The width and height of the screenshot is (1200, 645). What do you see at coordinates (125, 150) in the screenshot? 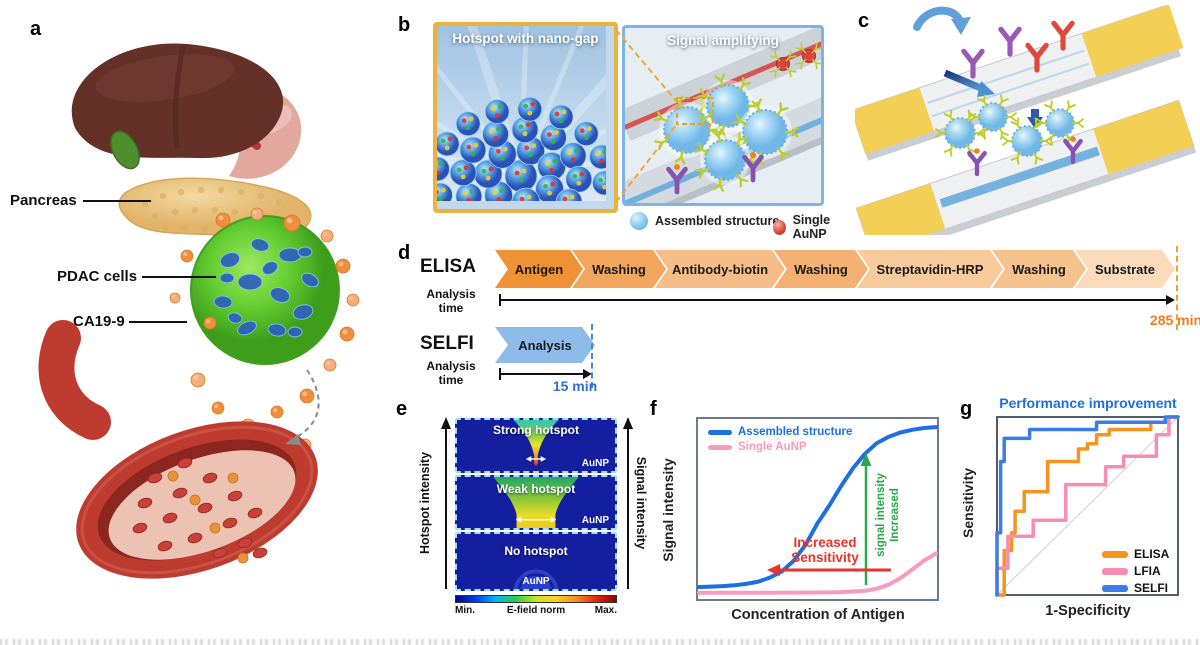
I see `gallbladder-shape` at bounding box center [125, 150].